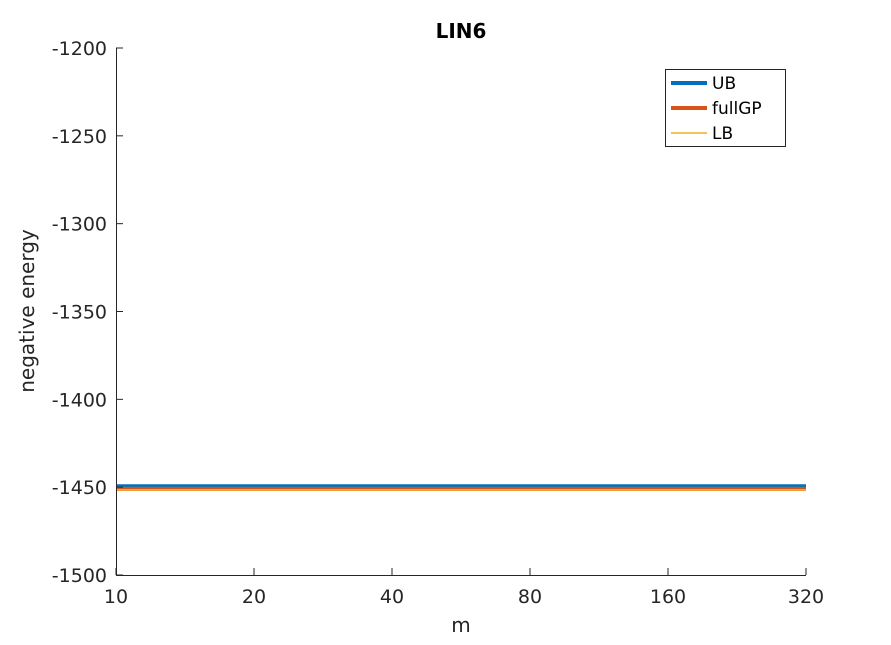  What do you see at coordinates (461, 31) in the screenshot?
I see `chart-title: LIN6` at bounding box center [461, 31].